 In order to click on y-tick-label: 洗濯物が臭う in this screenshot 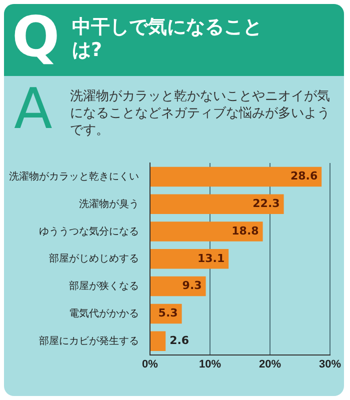, I will do `click(109, 204)`.